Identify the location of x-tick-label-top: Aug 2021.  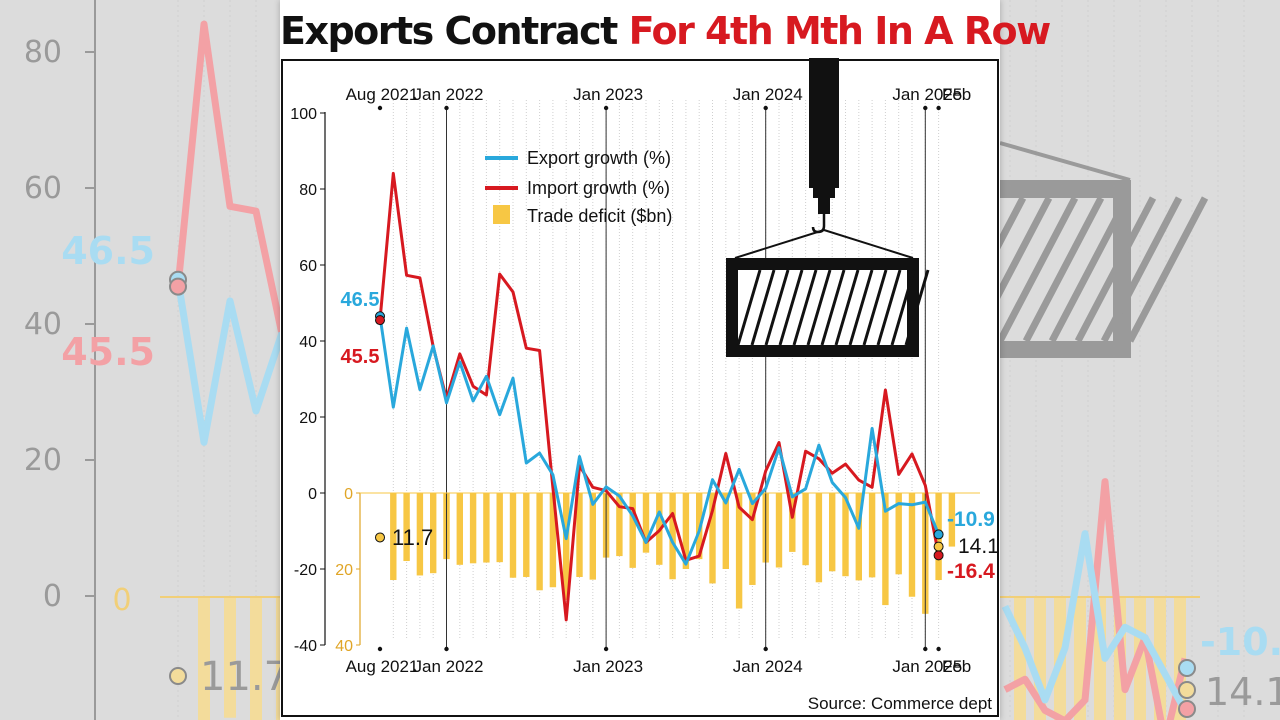
(382, 94).